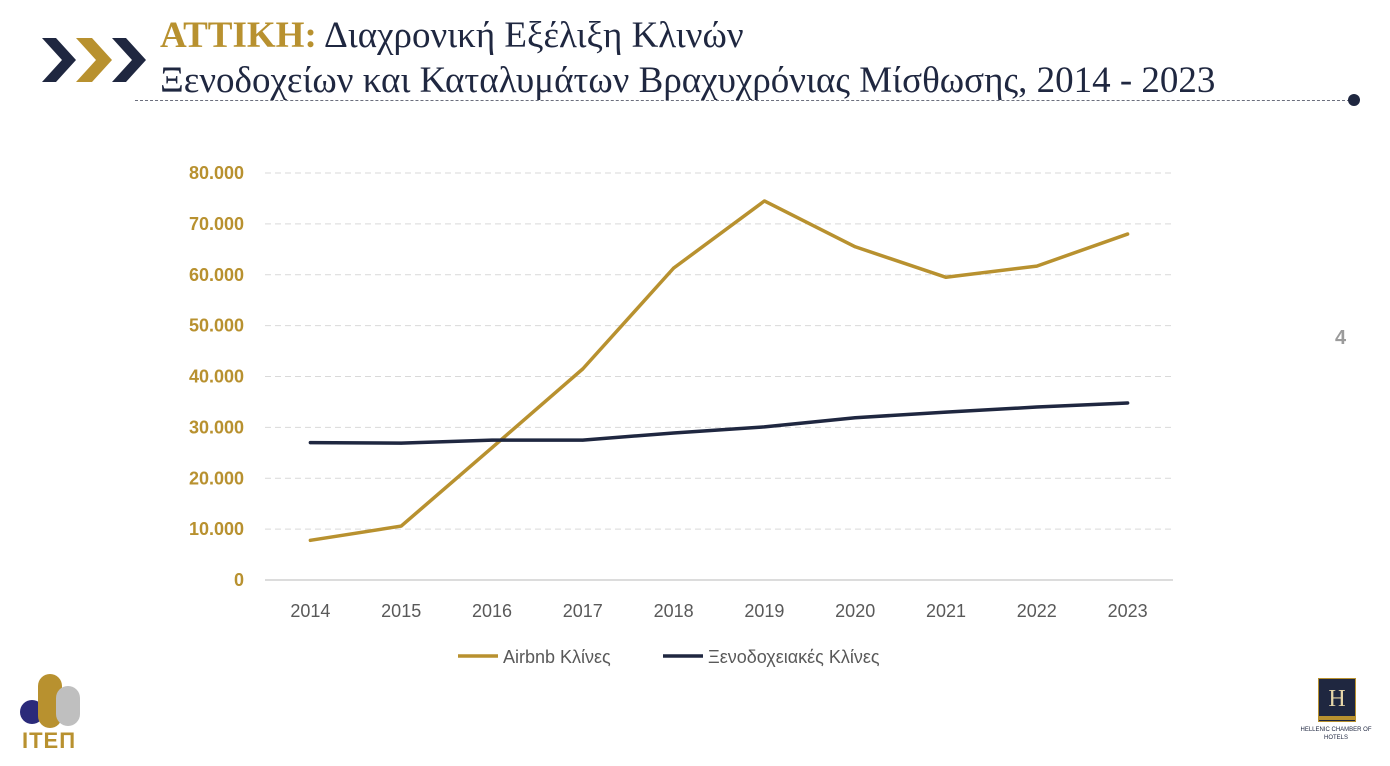 This screenshot has height=766, width=1390. What do you see at coordinates (216, 478) in the screenshot?
I see `y-tick-label: 20.000` at bounding box center [216, 478].